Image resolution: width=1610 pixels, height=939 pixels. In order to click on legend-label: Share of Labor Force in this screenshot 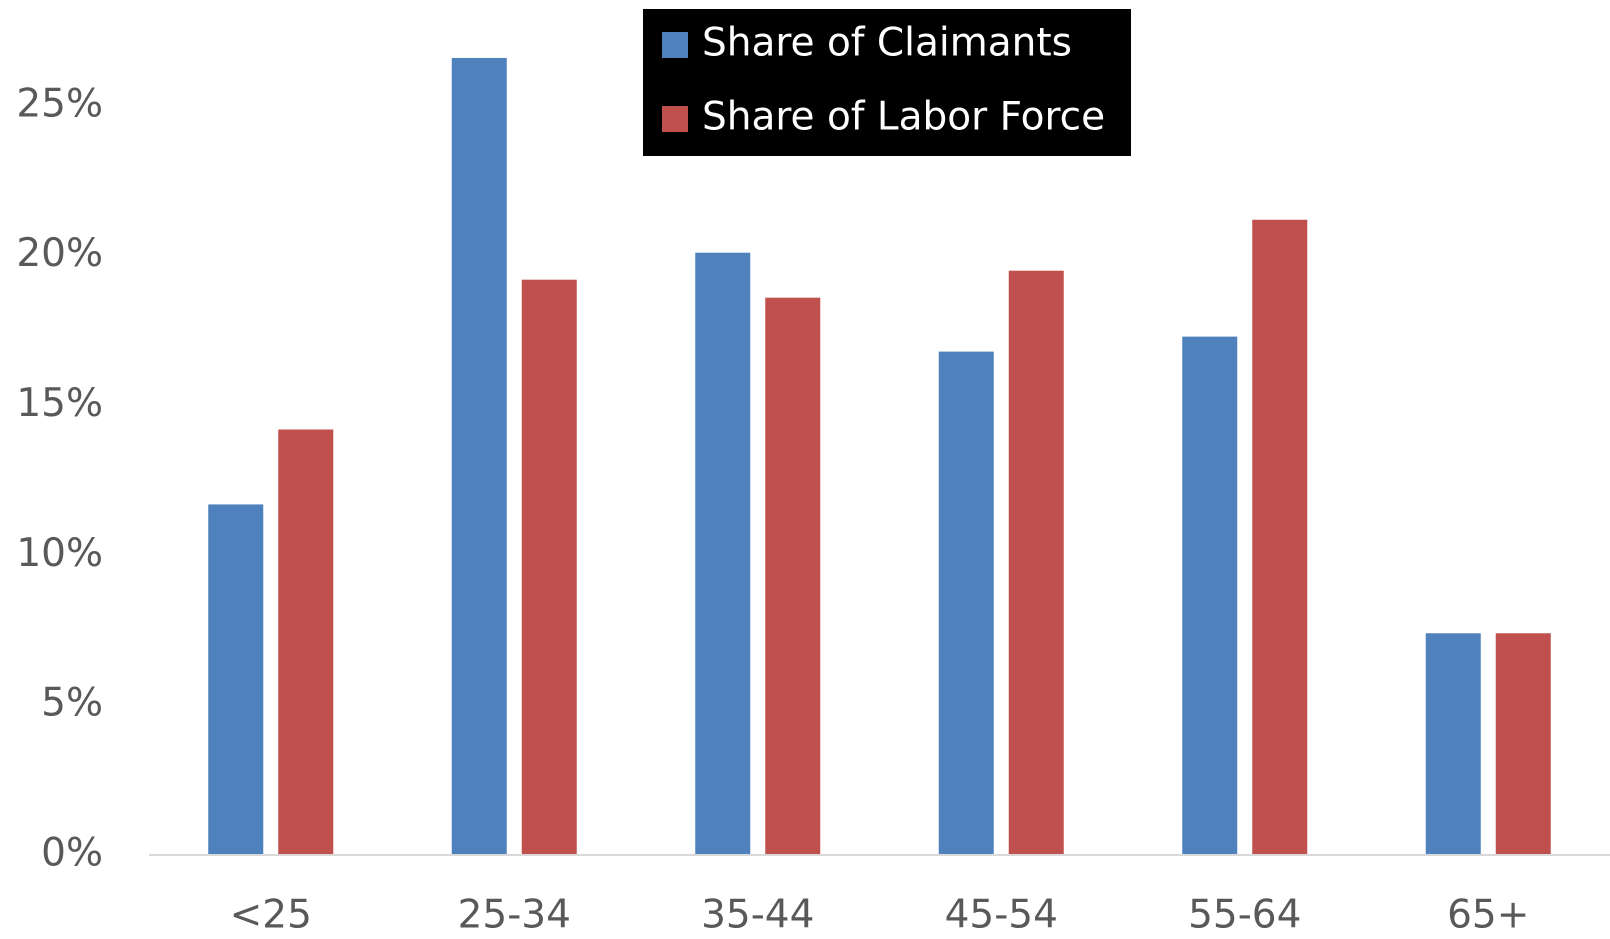, I will do `click(903, 117)`.